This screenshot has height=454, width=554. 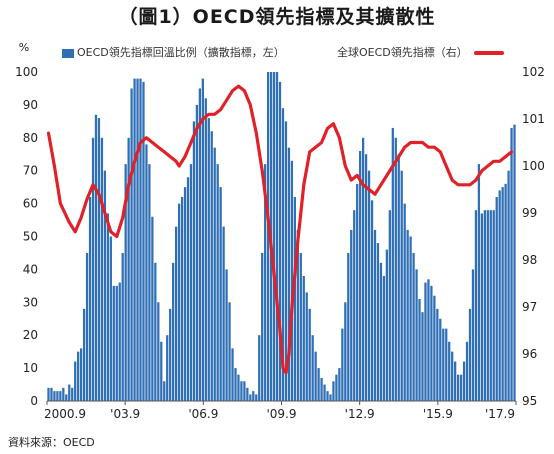 I want to click on left-tick-label: 50, so click(x=30, y=237).